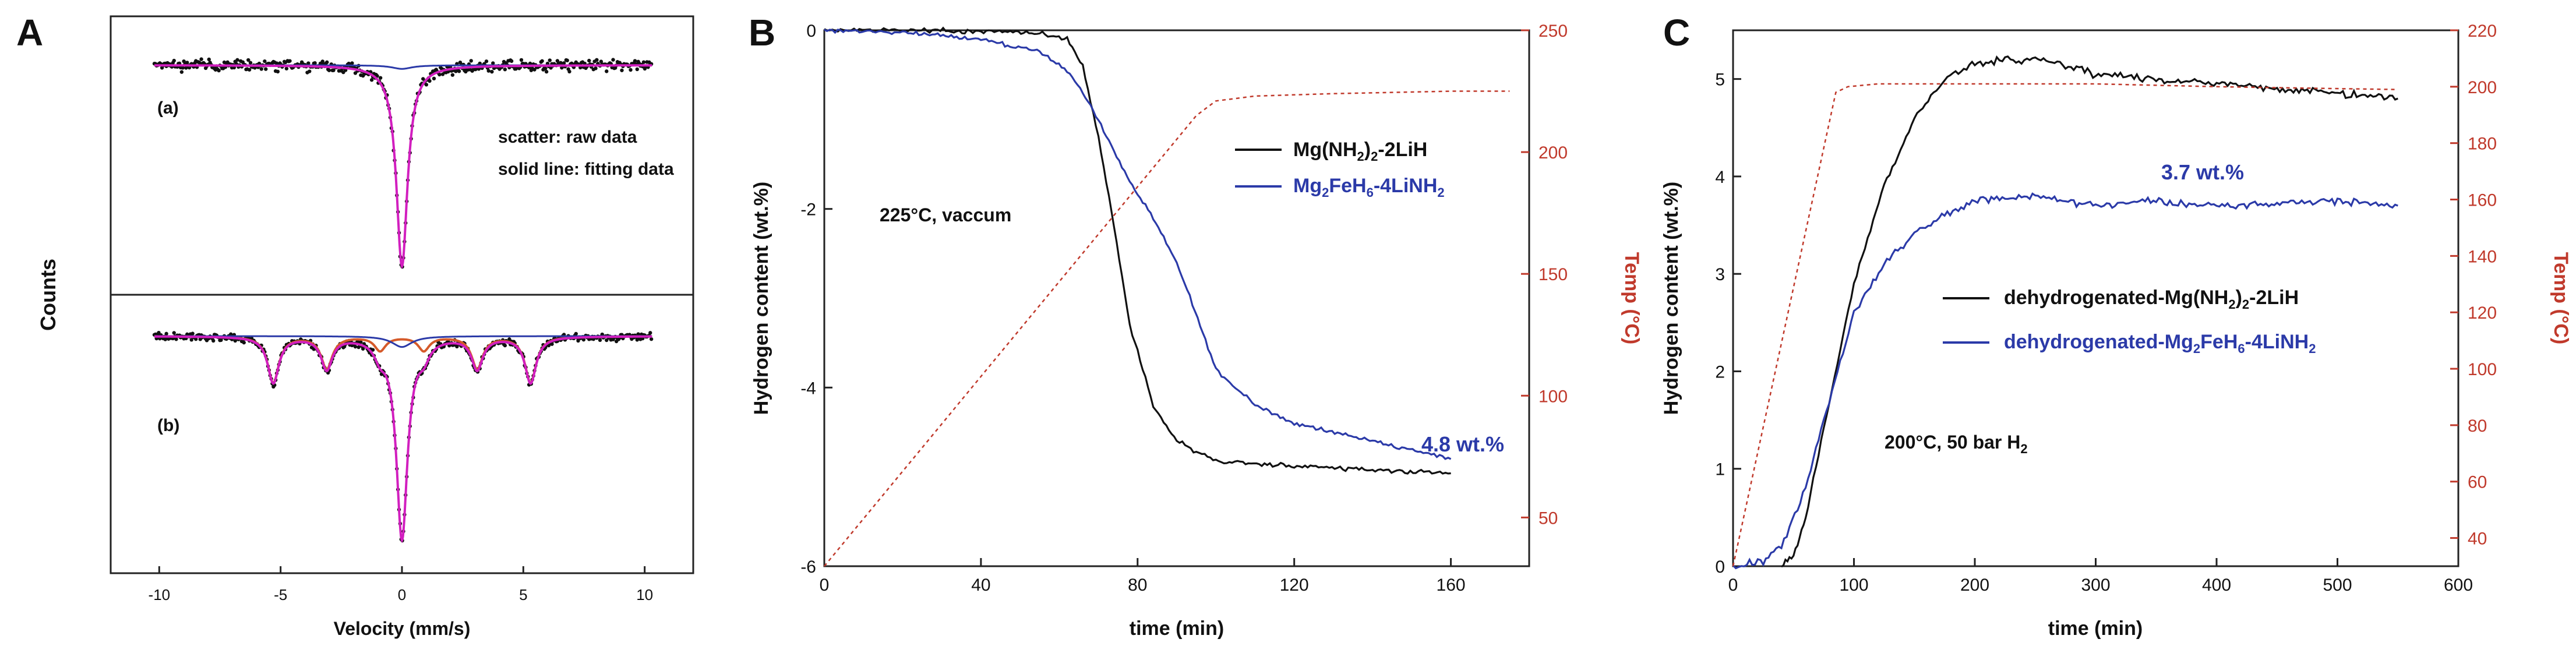 Image resolution: width=2576 pixels, height=653 pixels. What do you see at coordinates (1137, 585) in the screenshot?
I see `panel-b-x-tick-label: 80` at bounding box center [1137, 585].